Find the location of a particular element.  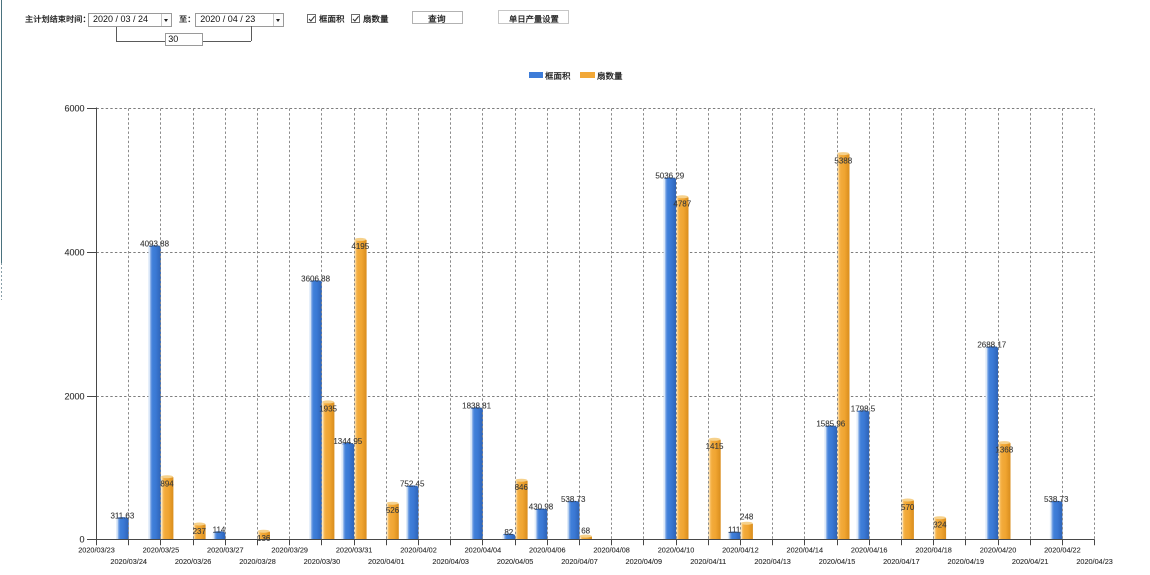

svg-text: 136 is located at coordinates (264, 538).